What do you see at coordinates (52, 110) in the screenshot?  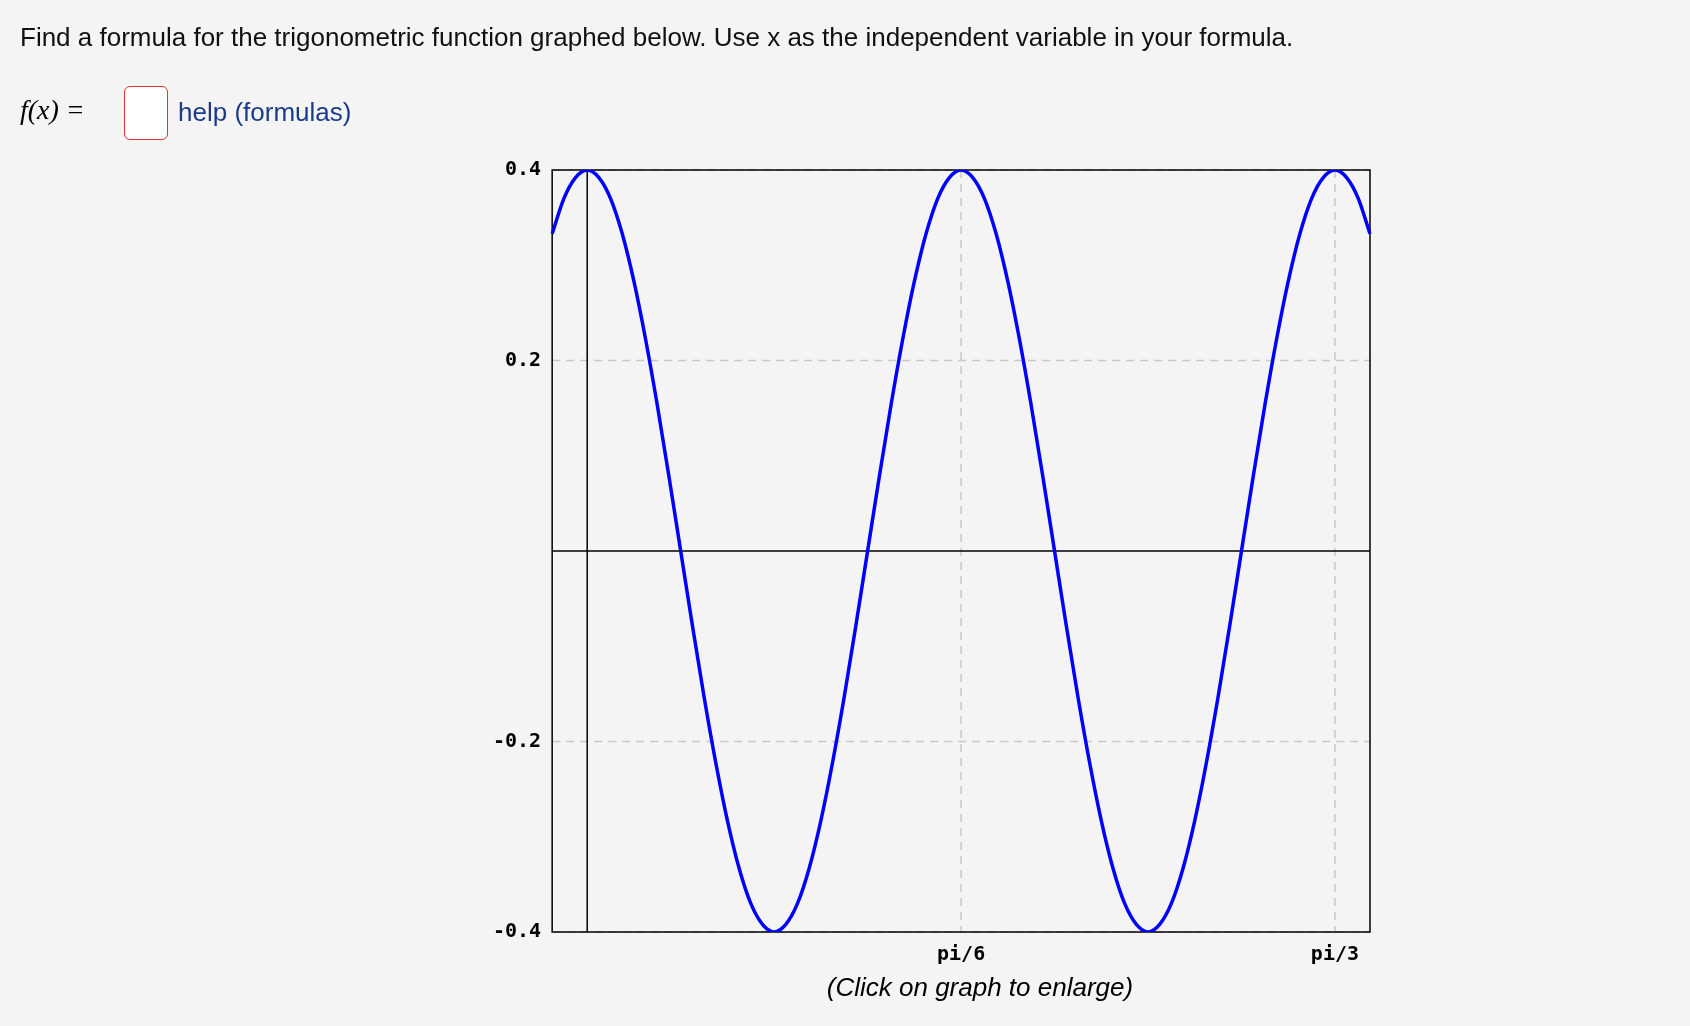 I see `text: f(x) =` at bounding box center [52, 110].